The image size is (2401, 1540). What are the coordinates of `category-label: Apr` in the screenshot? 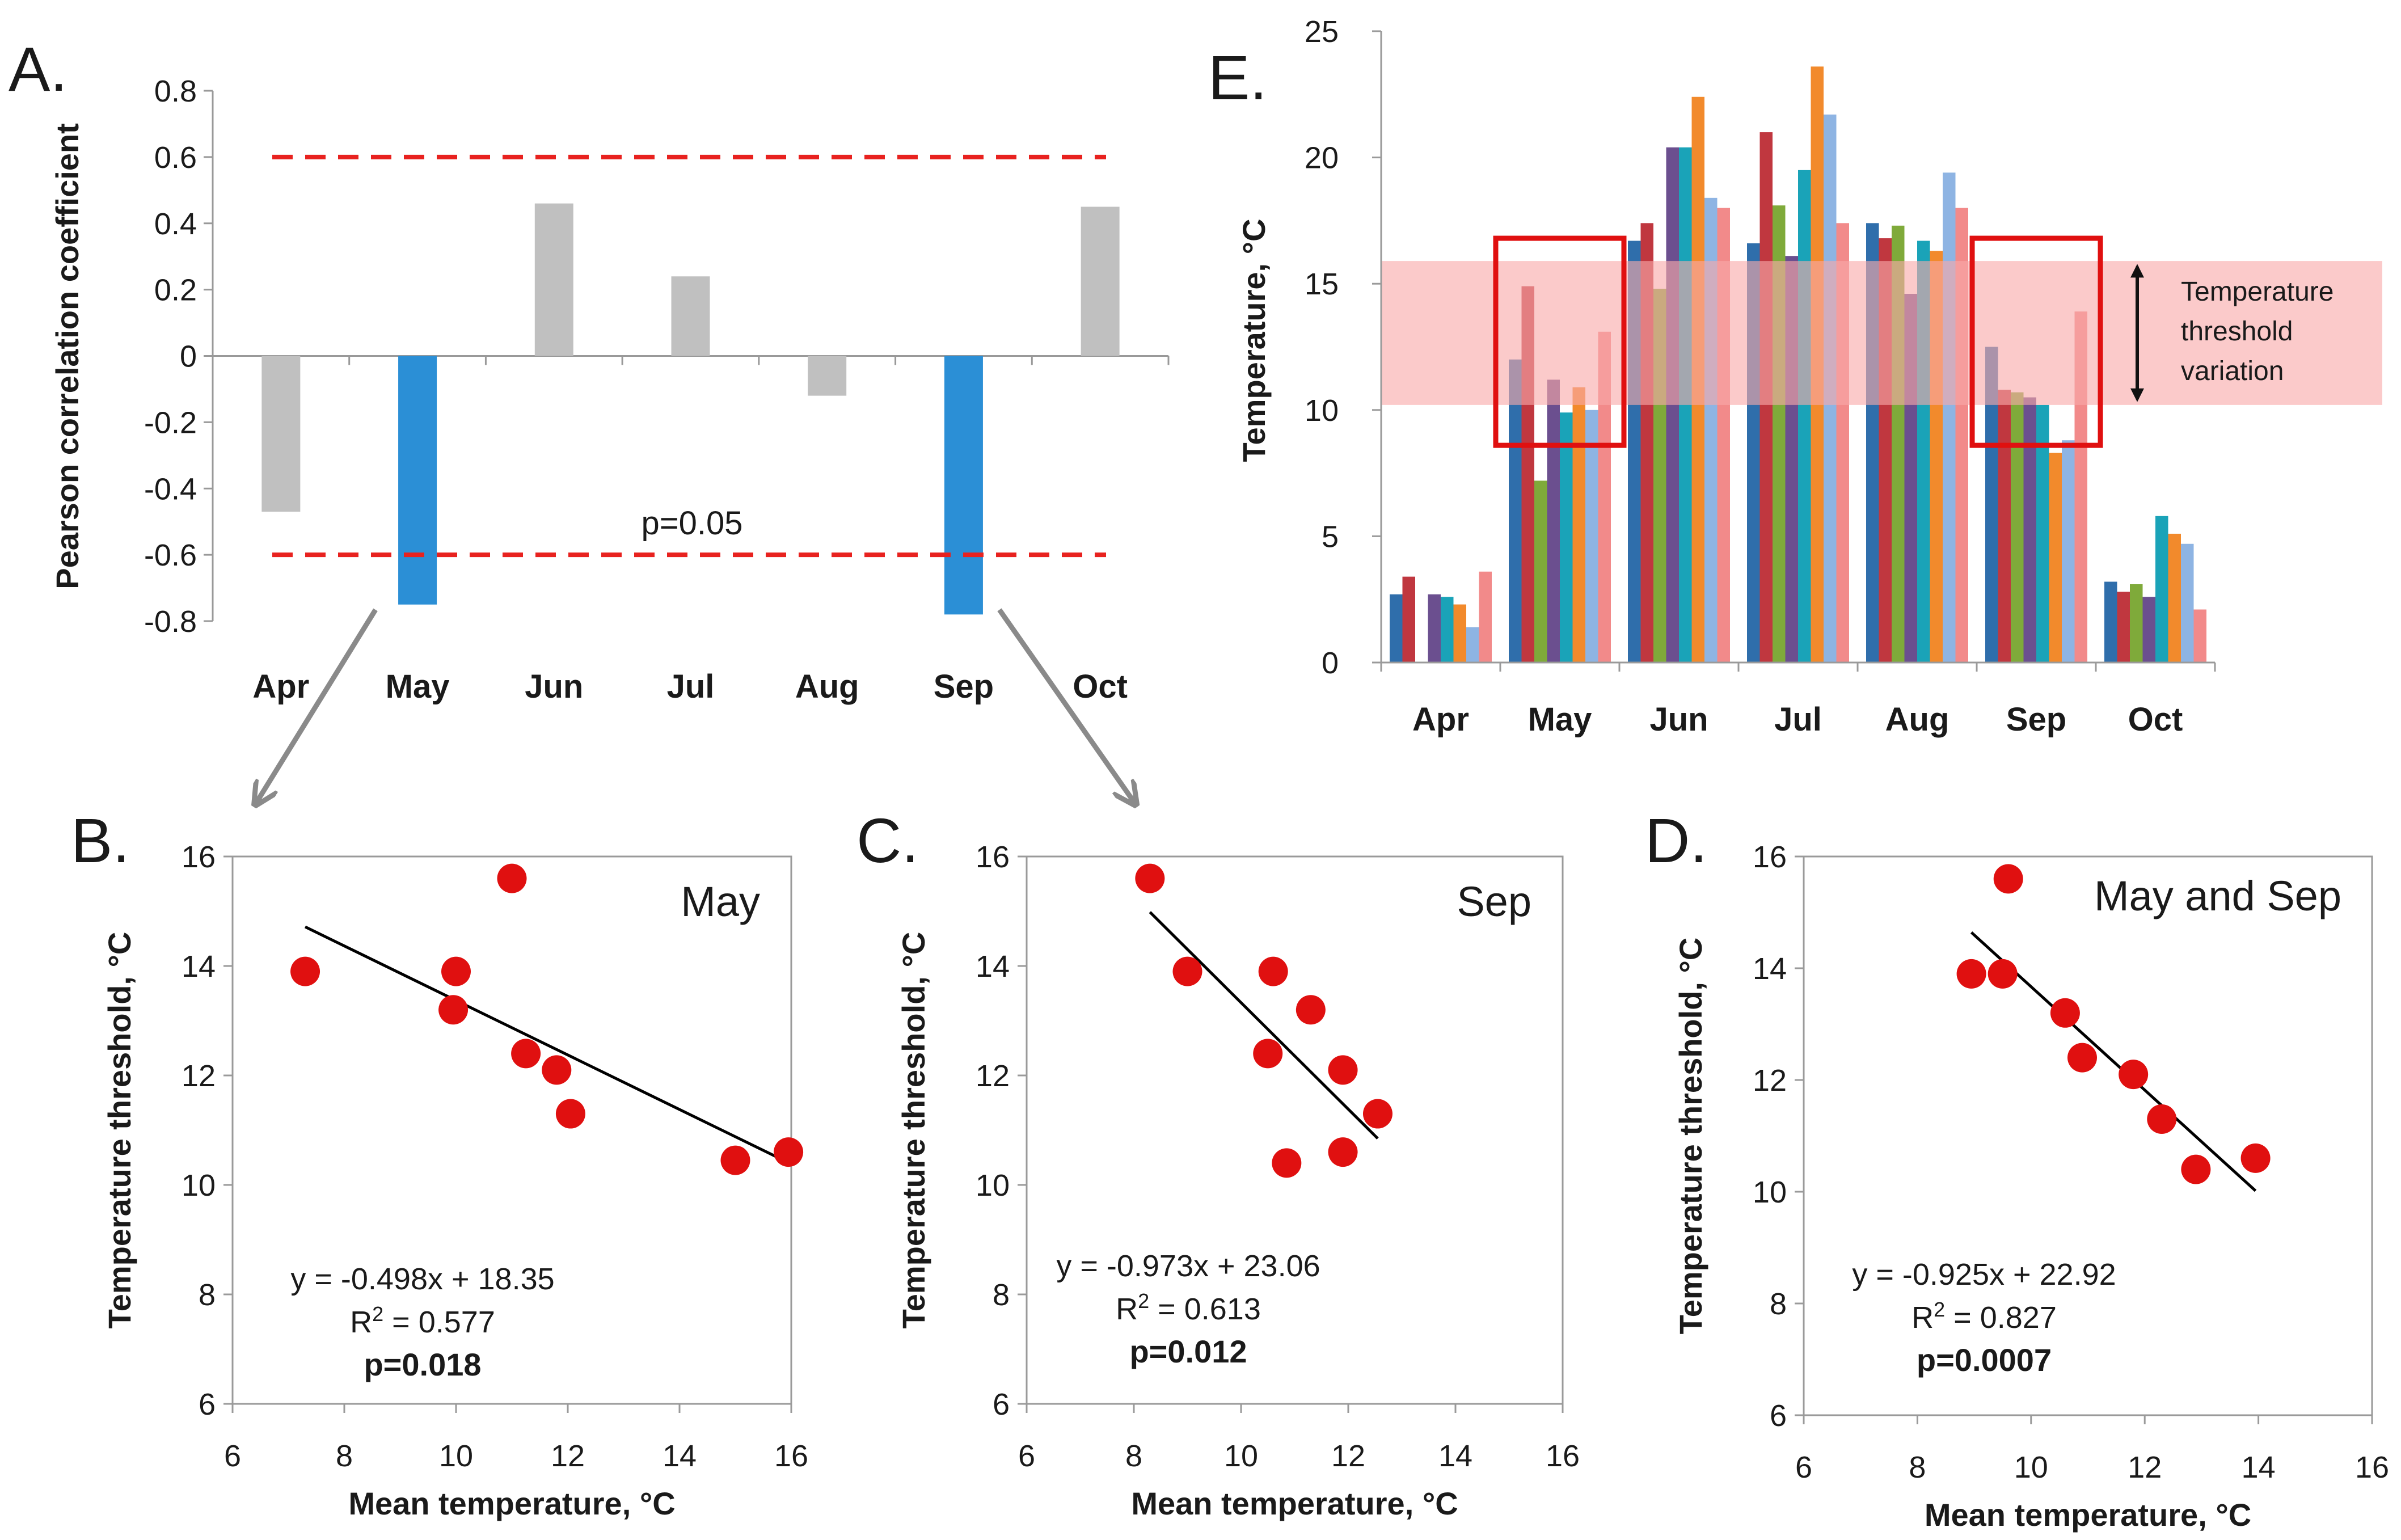 It's located at (280, 686).